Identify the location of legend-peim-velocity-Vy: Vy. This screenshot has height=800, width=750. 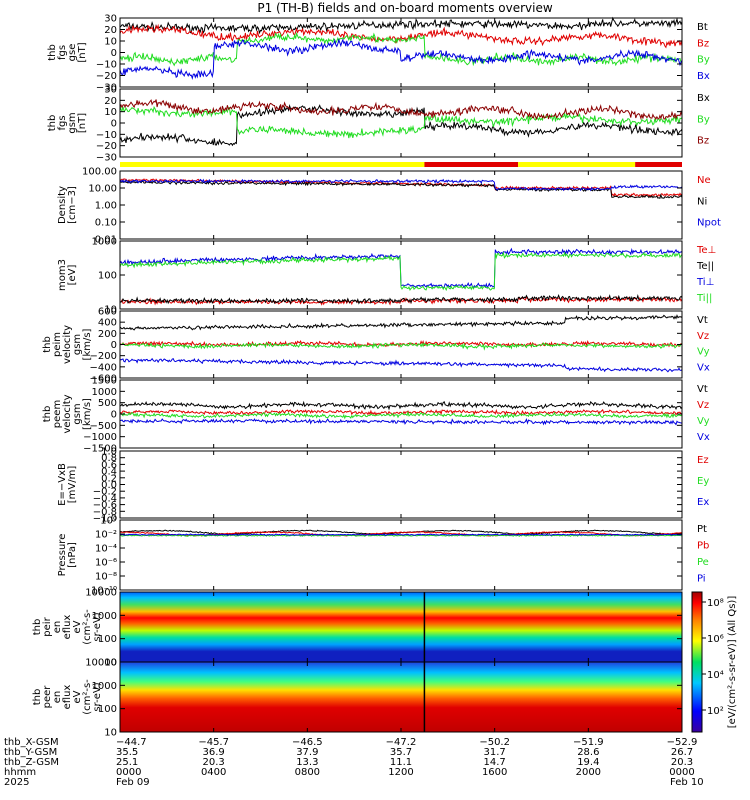
(703, 352).